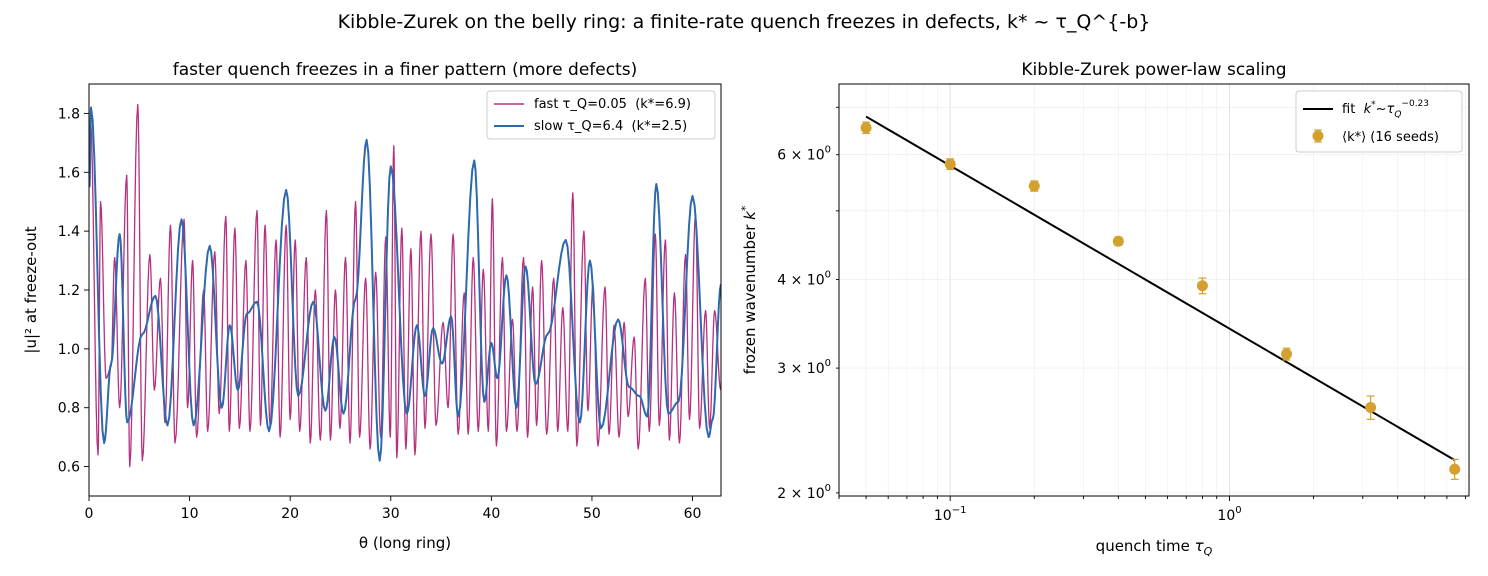 This screenshot has height=576, width=1488. What do you see at coordinates (69, 468) in the screenshot?
I see `left-y-tick-label: 0.6` at bounding box center [69, 468].